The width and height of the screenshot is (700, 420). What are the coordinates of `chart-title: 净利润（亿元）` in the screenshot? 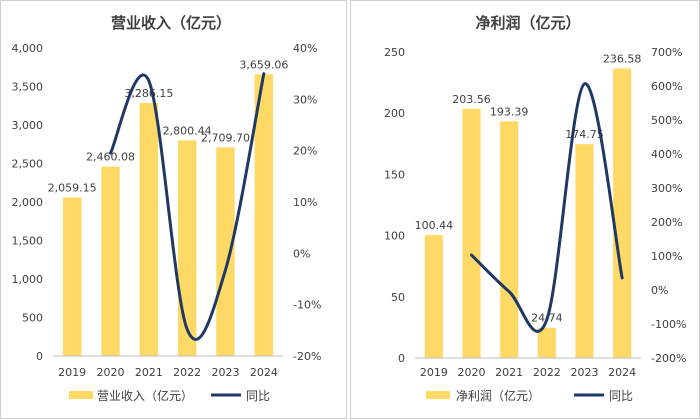 It's located at (527, 23).